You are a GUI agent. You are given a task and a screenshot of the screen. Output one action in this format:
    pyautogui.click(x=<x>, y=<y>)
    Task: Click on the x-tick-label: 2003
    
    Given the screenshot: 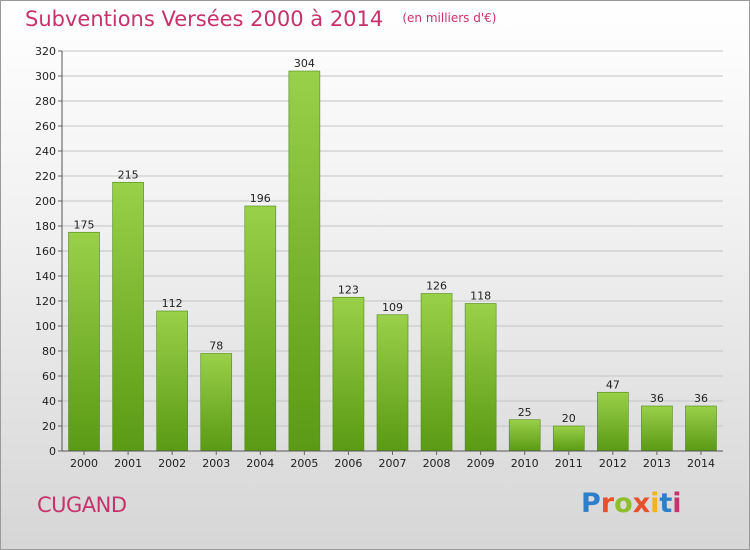 What is the action you would take?
    pyautogui.click(x=216, y=463)
    